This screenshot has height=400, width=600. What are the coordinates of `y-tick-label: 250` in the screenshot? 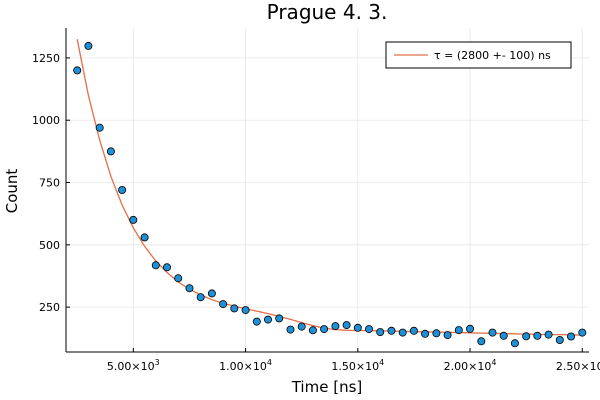 It's located at (49, 307).